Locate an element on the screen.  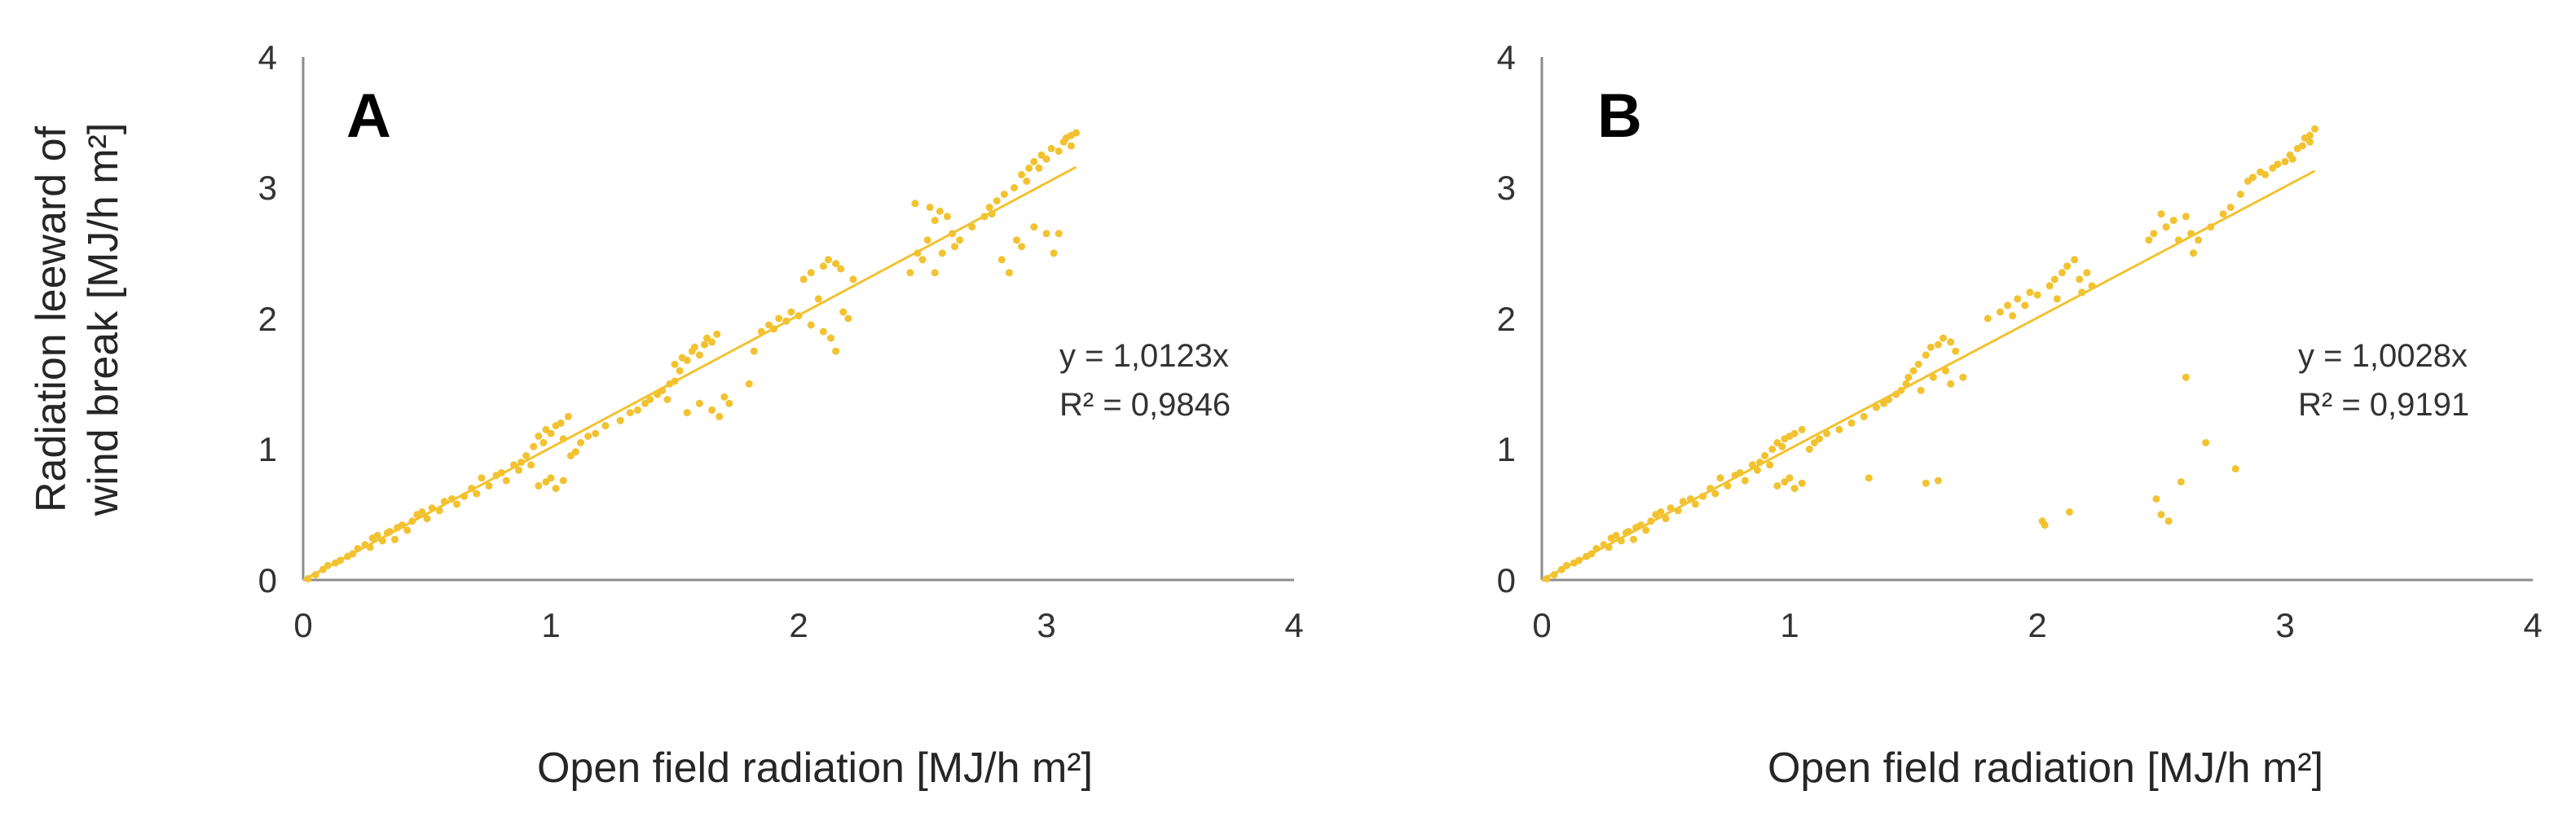
x-tick-label-a-2: 2 is located at coordinates (799, 625).